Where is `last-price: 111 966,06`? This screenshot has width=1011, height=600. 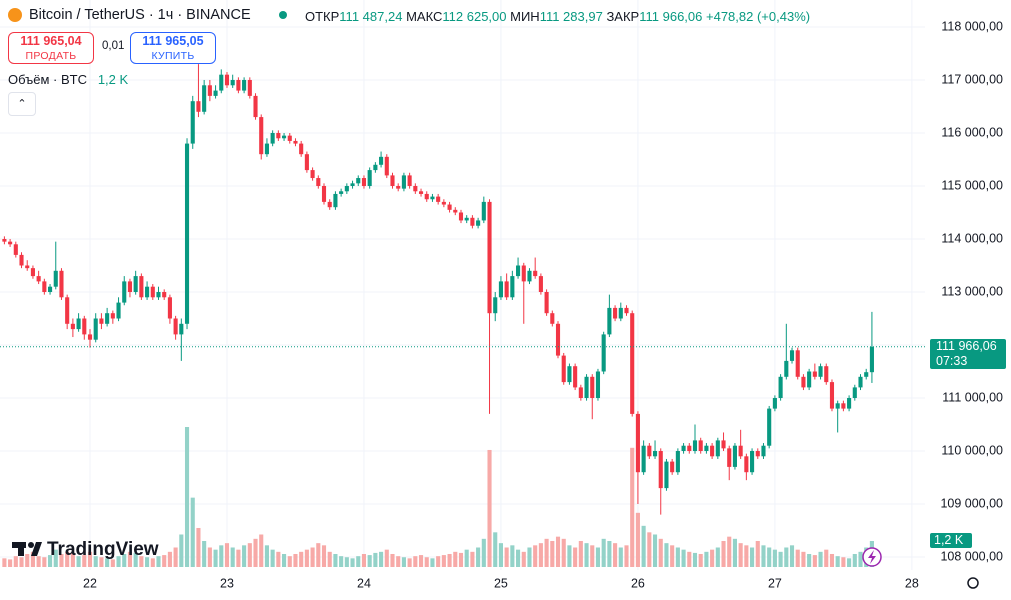 last-price: 111 966,06 is located at coordinates (966, 346).